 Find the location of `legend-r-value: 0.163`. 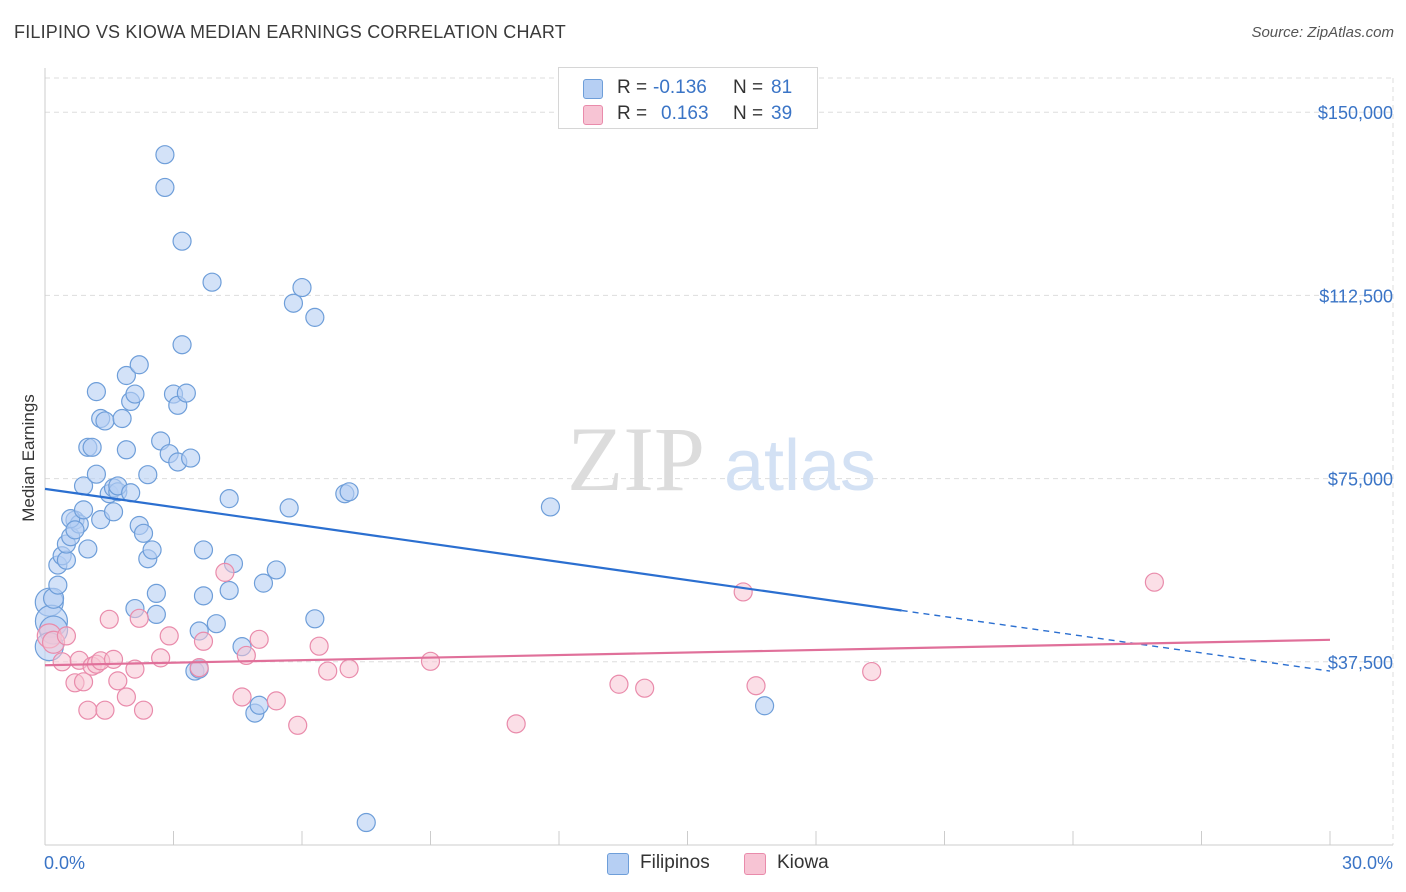

legend-r-value: 0.163 is located at coordinates (685, 113).